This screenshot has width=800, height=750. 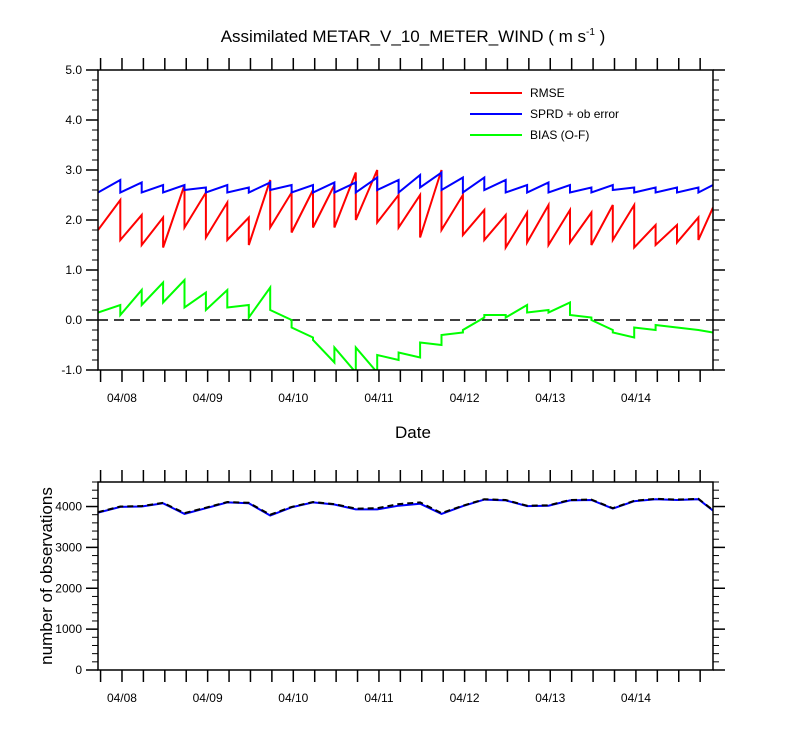 I want to click on top-x-tick-label: 04/10, so click(x=293, y=398).